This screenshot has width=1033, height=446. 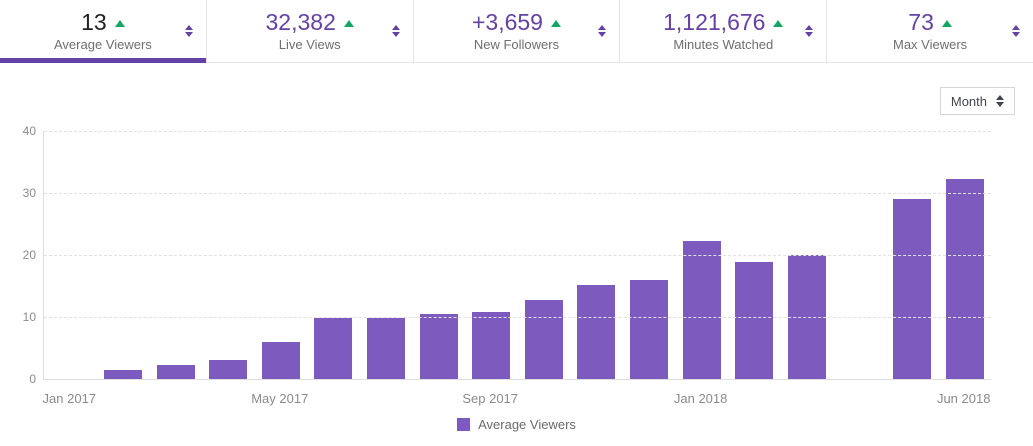 I want to click on y-axis: 0 10 20 30 40, so click(x=18, y=255).